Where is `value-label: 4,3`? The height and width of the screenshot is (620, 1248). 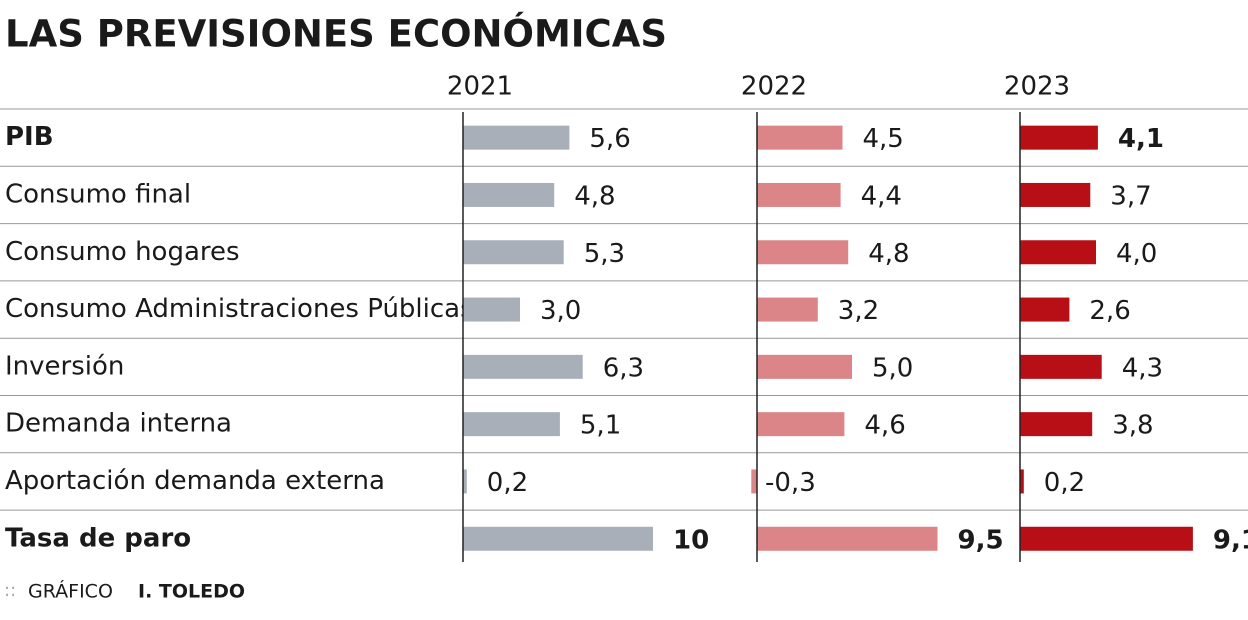 value-label: 4,3 is located at coordinates (1142, 368).